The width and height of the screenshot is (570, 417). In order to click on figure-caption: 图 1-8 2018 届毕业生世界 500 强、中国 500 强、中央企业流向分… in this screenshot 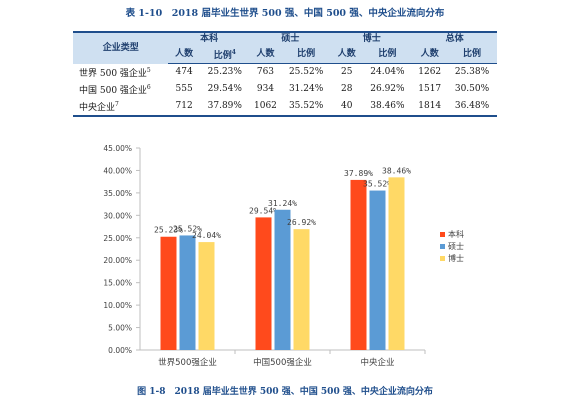, I will do `click(285, 392)`.